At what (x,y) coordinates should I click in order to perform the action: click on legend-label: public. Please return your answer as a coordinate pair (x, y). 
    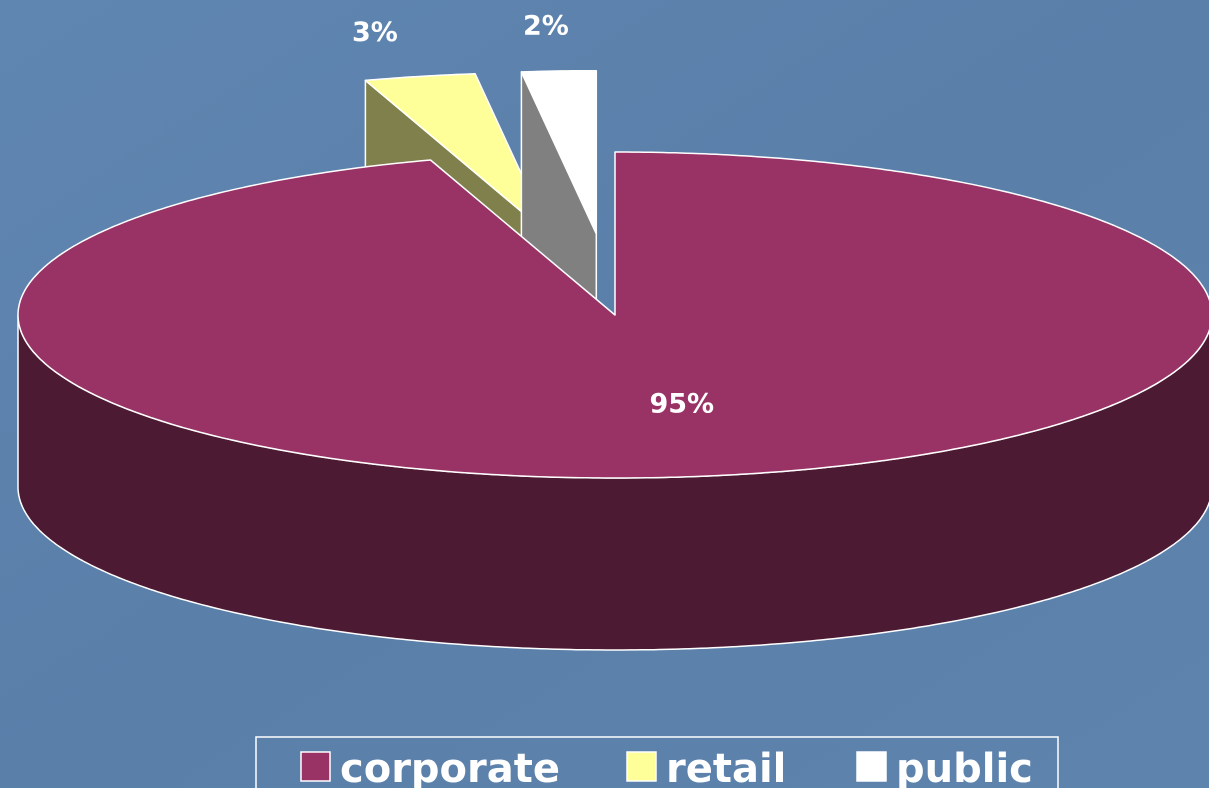
    Looking at the image, I should click on (964, 767).